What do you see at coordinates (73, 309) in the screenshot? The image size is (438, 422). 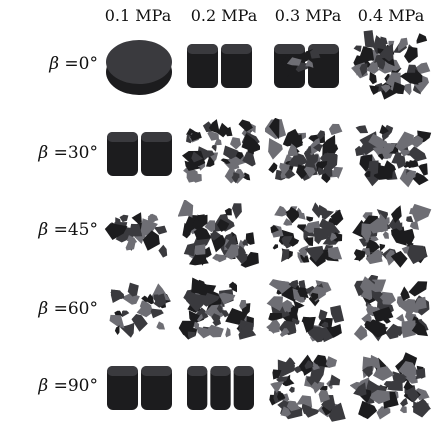 I see `angle-value: =60°` at bounding box center [73, 309].